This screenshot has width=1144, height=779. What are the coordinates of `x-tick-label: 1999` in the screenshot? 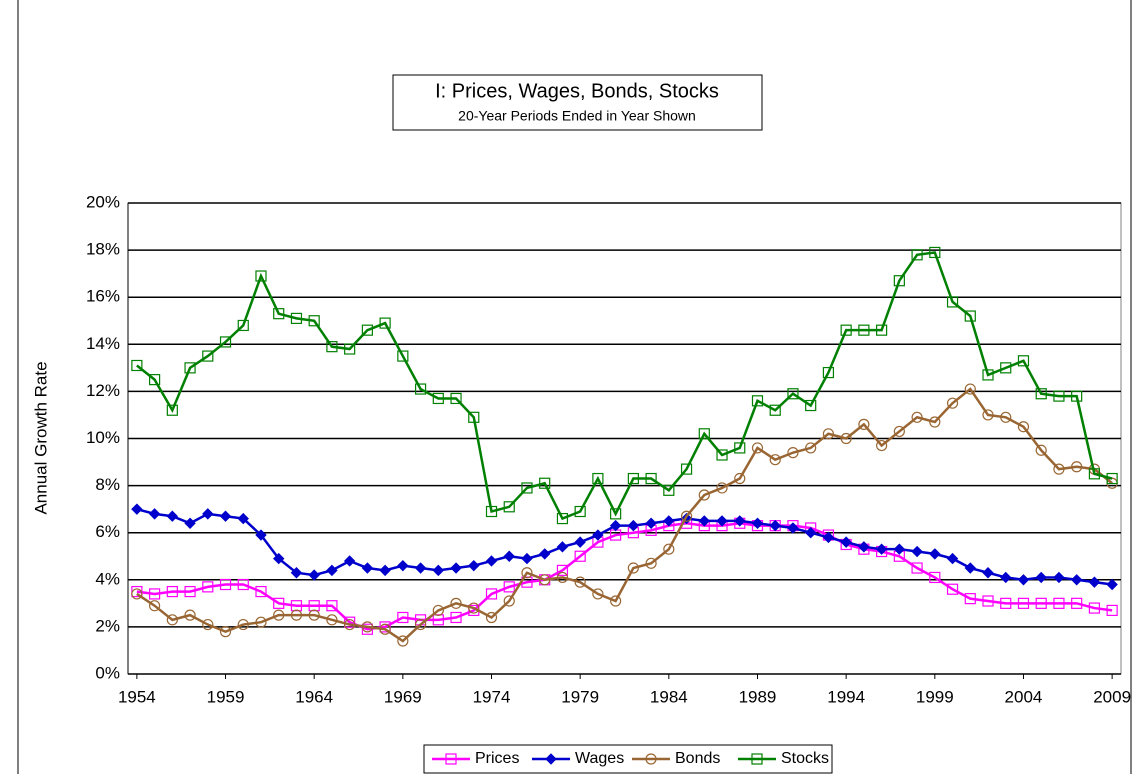 It's located at (935, 696).